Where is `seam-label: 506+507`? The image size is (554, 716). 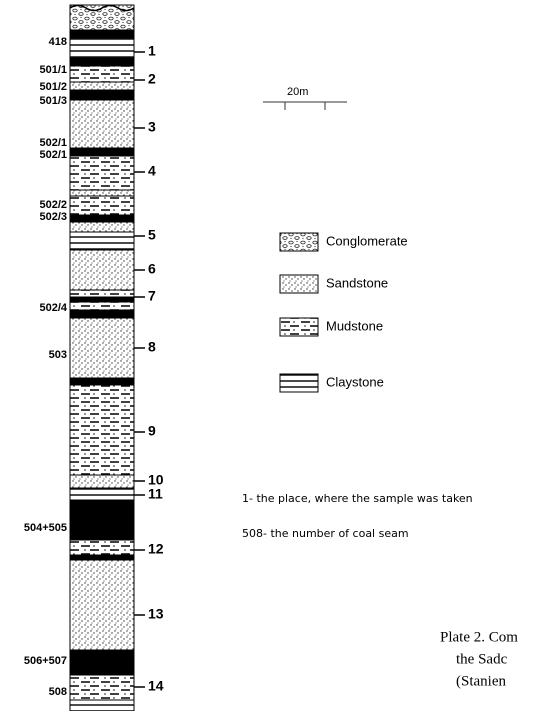
seam-label: 506+507 is located at coordinates (45, 661).